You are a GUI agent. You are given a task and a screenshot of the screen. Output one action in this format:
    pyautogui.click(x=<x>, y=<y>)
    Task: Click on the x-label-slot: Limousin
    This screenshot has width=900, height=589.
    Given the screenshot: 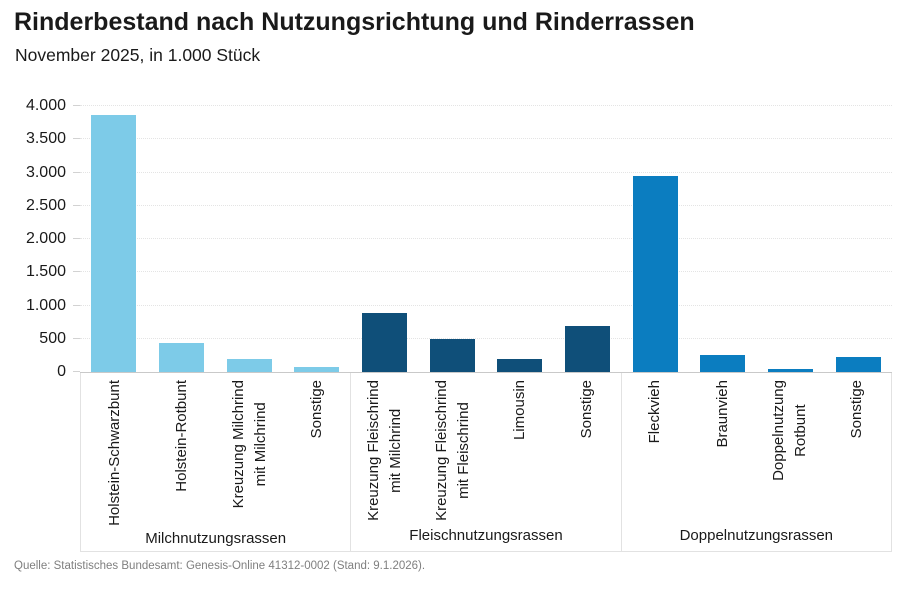 What is the action you would take?
    pyautogui.click(x=519, y=447)
    